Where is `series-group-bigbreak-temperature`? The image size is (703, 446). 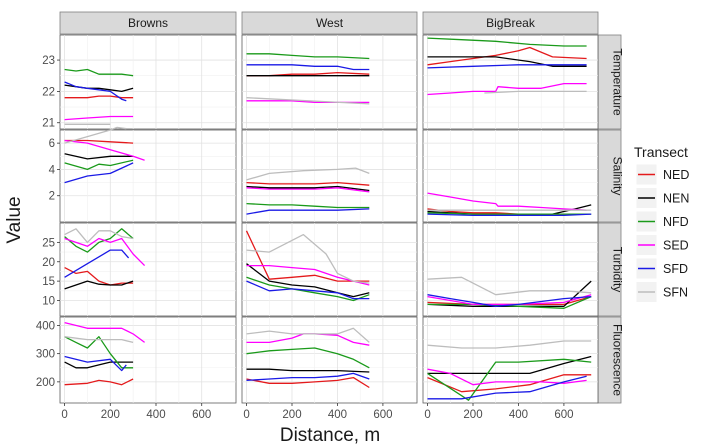 series-group-bigbreak-temperature is located at coordinates (507, 66).